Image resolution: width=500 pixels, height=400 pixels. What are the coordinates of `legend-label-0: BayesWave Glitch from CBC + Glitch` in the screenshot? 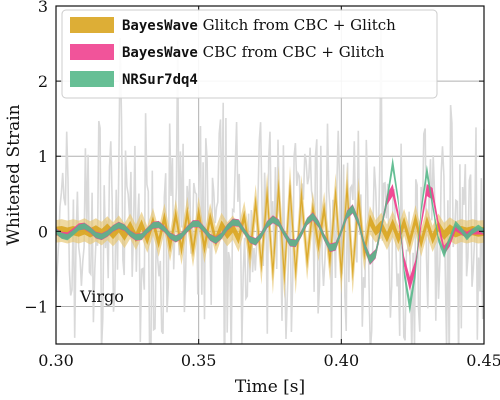 It's located at (259, 25).